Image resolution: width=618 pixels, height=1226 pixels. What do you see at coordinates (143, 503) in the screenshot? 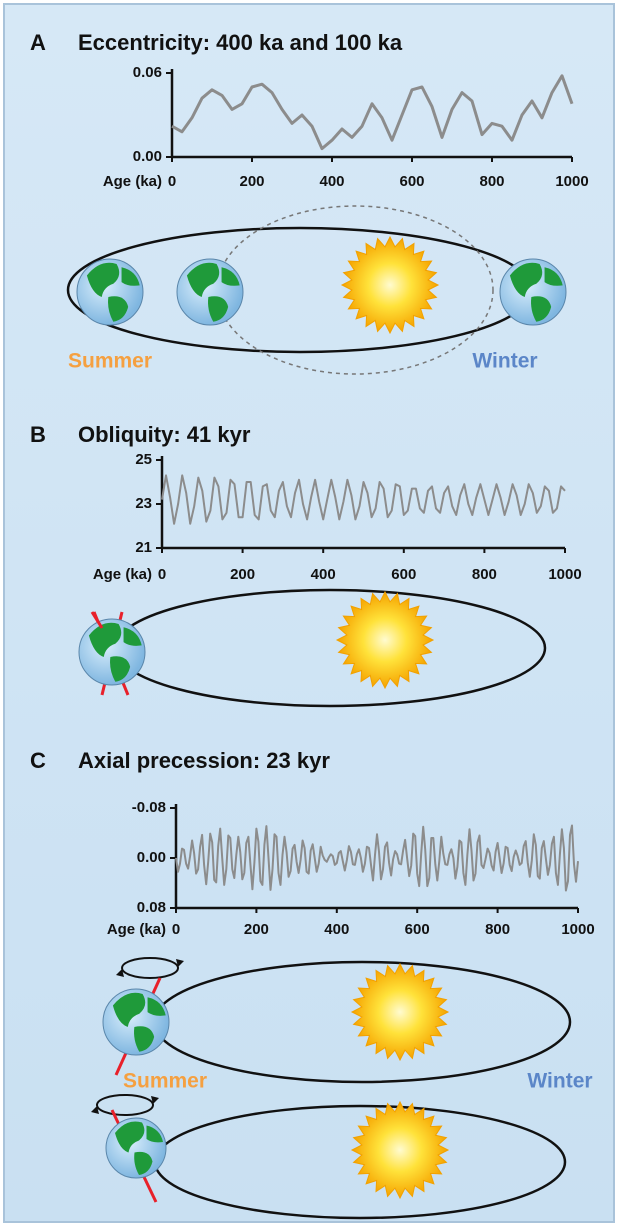
I see `y-tick-label: 23` at bounding box center [143, 503].